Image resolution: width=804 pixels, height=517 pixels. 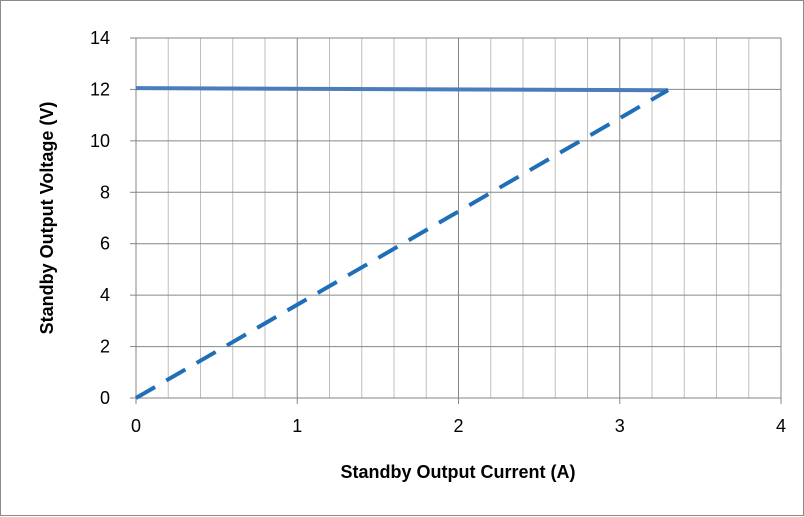 What do you see at coordinates (105, 192) in the screenshot?
I see `y-tick-label: 8` at bounding box center [105, 192].